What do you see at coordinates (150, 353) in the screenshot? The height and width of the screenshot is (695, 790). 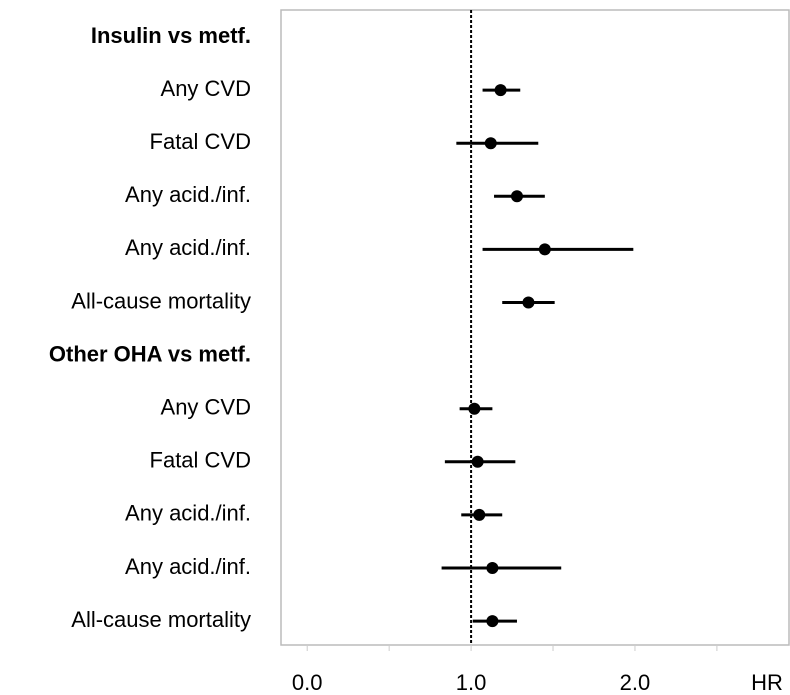 I see `group-header: Other OHA vs metf.` at bounding box center [150, 353].